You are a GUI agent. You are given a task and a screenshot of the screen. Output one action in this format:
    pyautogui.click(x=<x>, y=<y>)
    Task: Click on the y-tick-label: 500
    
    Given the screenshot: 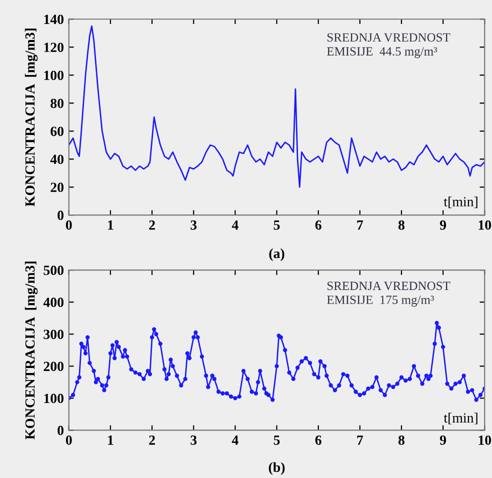 What is the action you would take?
    pyautogui.click(x=54, y=271)
    